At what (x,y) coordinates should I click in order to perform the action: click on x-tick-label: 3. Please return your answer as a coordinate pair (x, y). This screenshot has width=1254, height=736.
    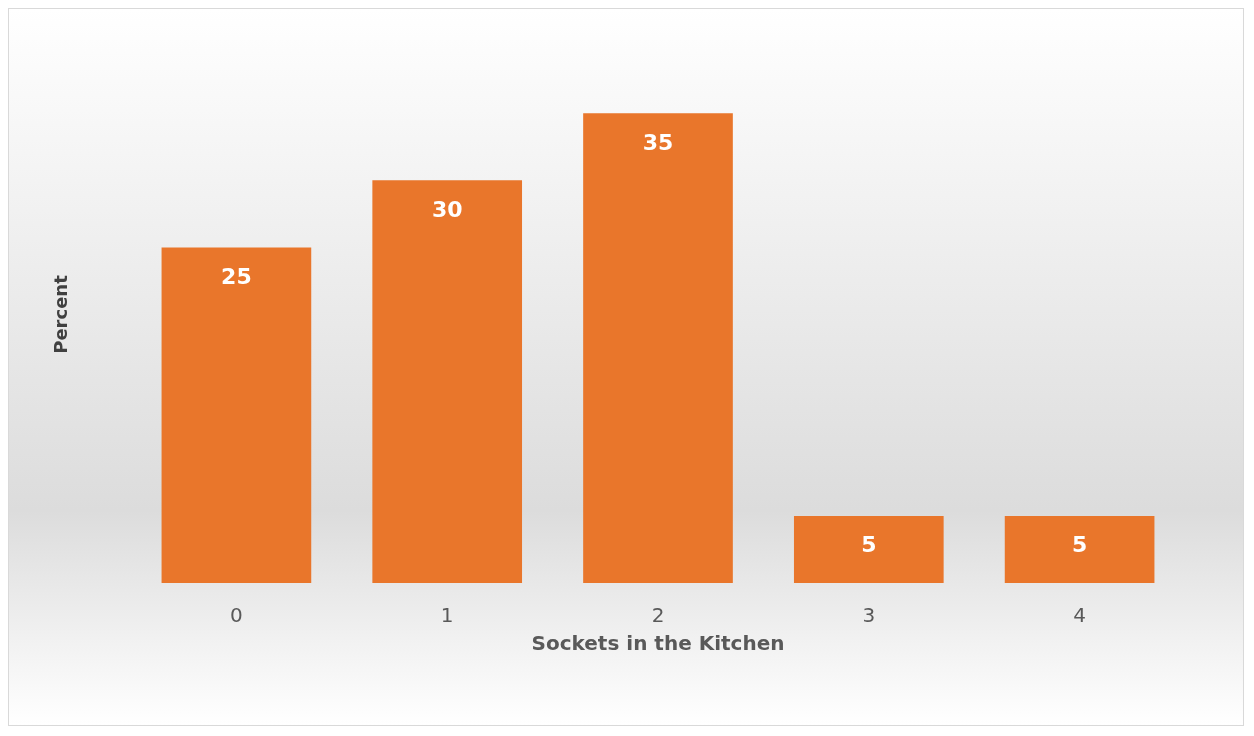
    Looking at the image, I should click on (869, 615).